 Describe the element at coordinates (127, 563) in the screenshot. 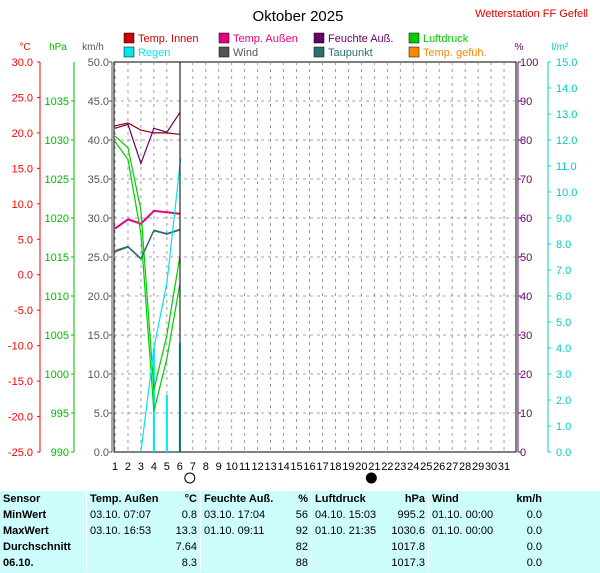

I see `stats-cell-temp-time` at that location.